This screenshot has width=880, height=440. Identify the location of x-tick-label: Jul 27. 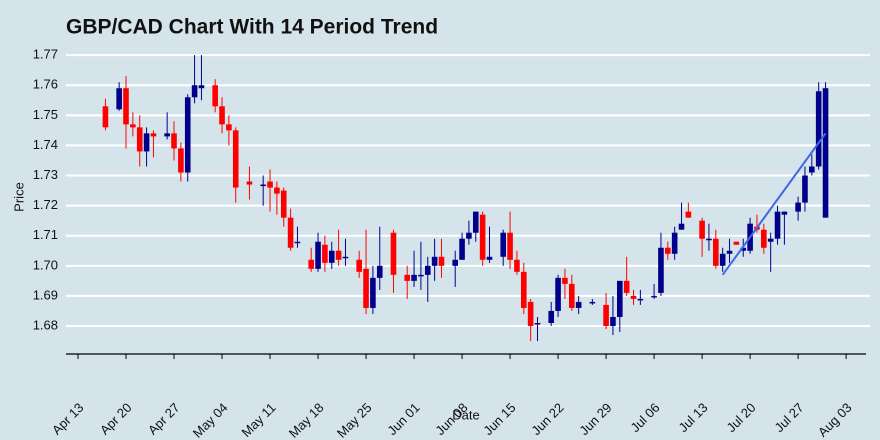
(789, 417).